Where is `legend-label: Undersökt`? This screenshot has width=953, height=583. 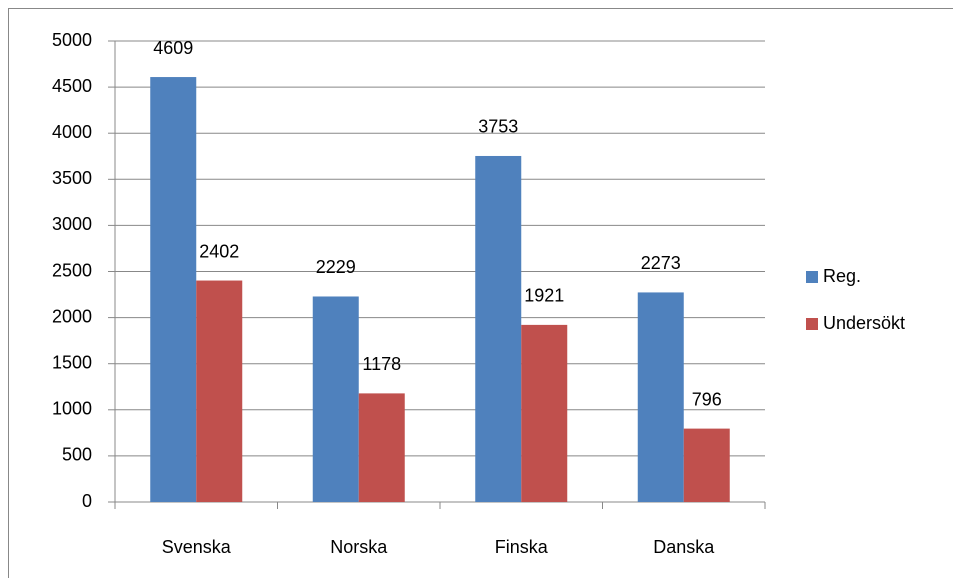
legend-label: Undersökt is located at coordinates (864, 323).